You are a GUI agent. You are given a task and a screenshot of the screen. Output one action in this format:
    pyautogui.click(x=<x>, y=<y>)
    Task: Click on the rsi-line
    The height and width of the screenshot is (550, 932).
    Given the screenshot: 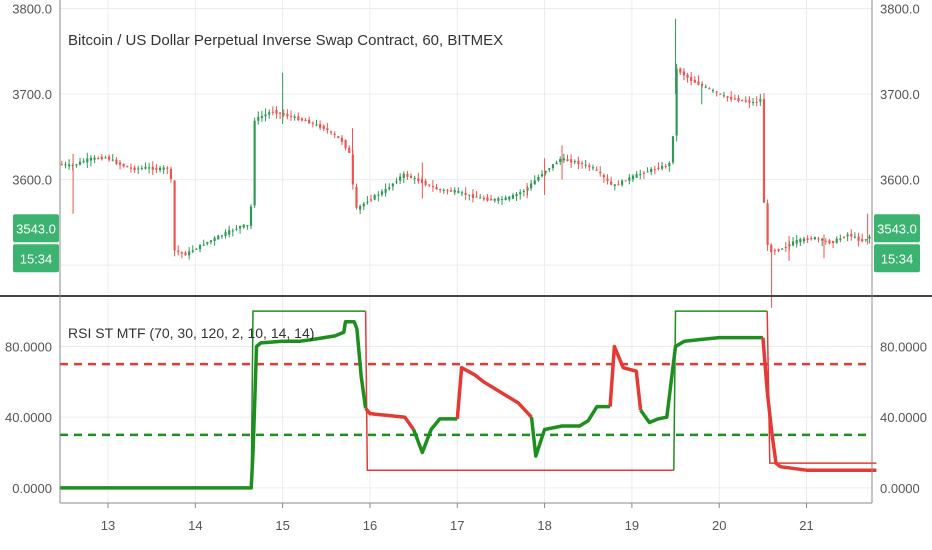 What is the action you would take?
    pyautogui.click(x=570, y=431)
    